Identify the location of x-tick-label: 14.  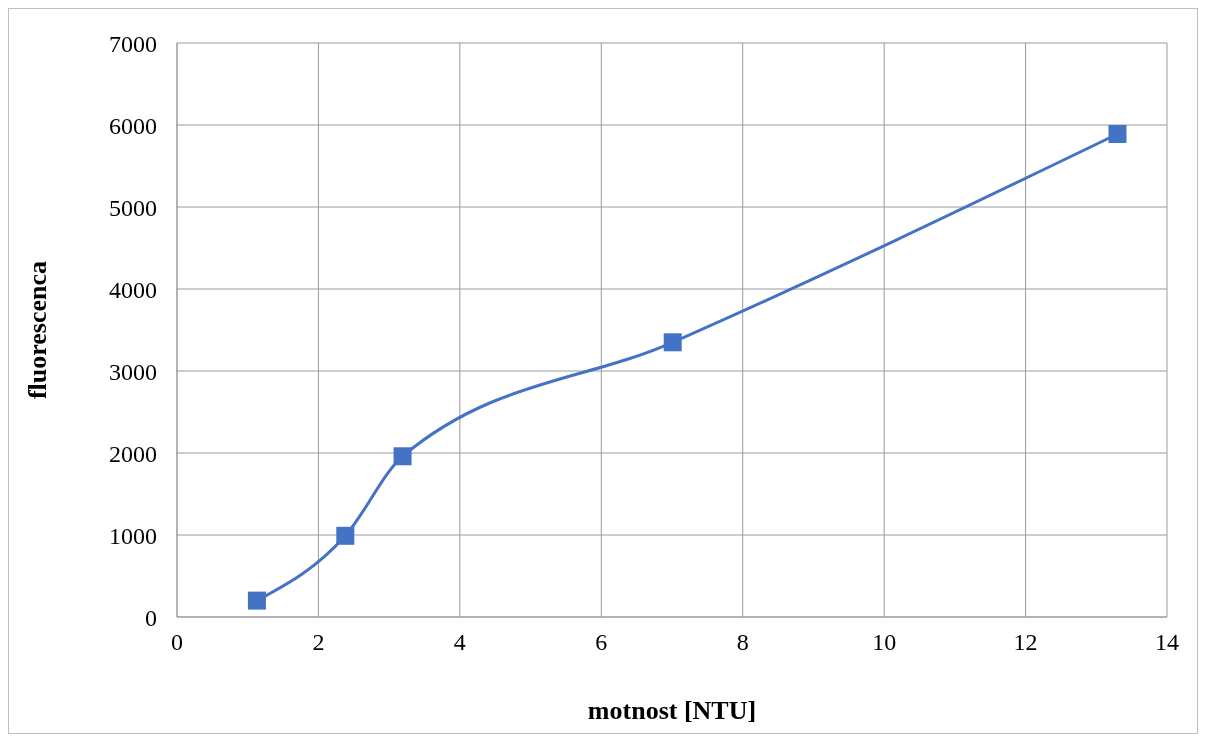
(1167, 642).